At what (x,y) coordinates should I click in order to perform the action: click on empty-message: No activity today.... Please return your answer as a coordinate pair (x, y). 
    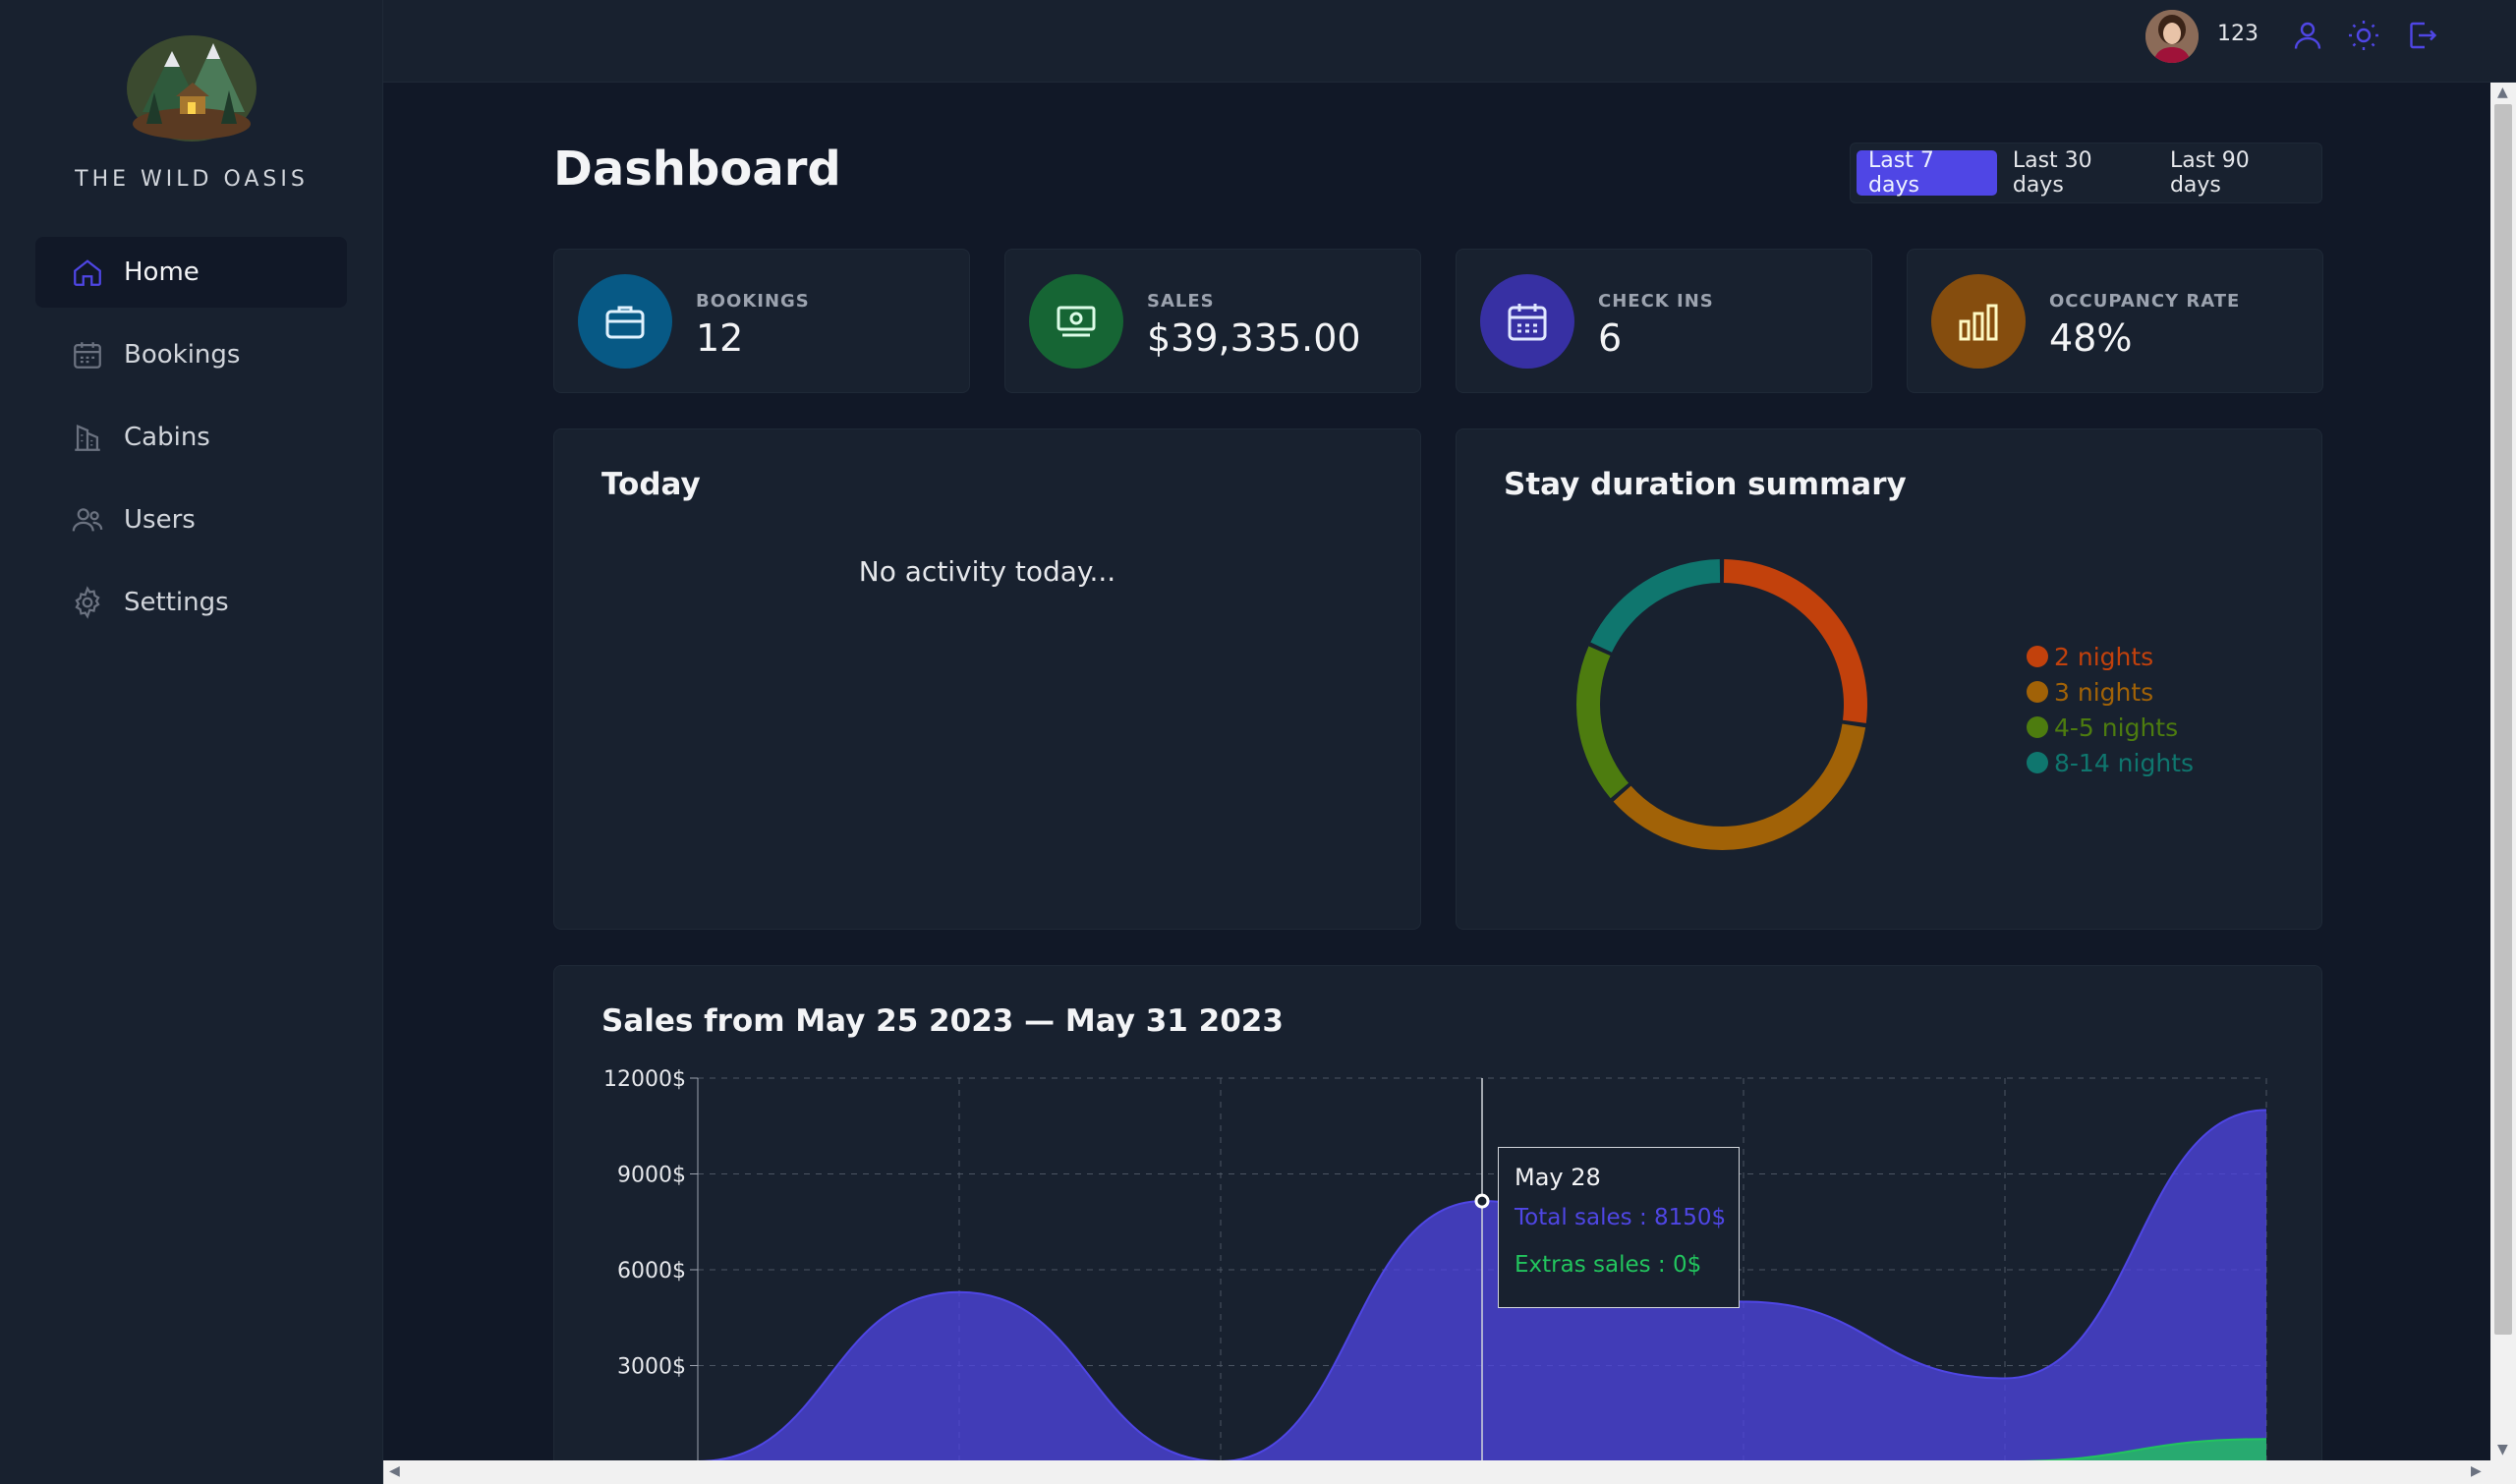
    Looking at the image, I should click on (987, 571).